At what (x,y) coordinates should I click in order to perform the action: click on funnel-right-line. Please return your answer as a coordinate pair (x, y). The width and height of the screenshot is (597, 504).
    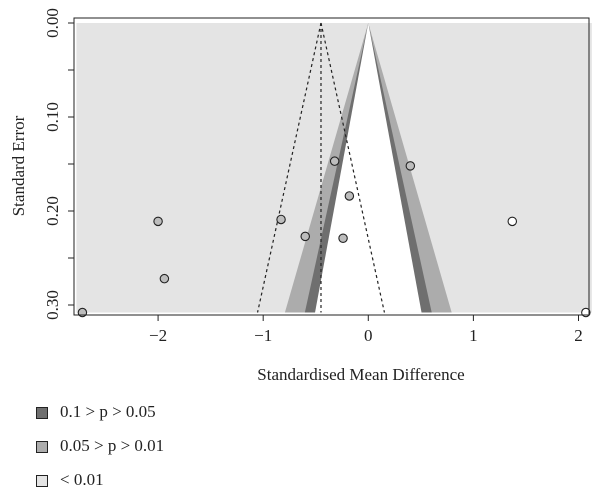
    Looking at the image, I should click on (353, 167).